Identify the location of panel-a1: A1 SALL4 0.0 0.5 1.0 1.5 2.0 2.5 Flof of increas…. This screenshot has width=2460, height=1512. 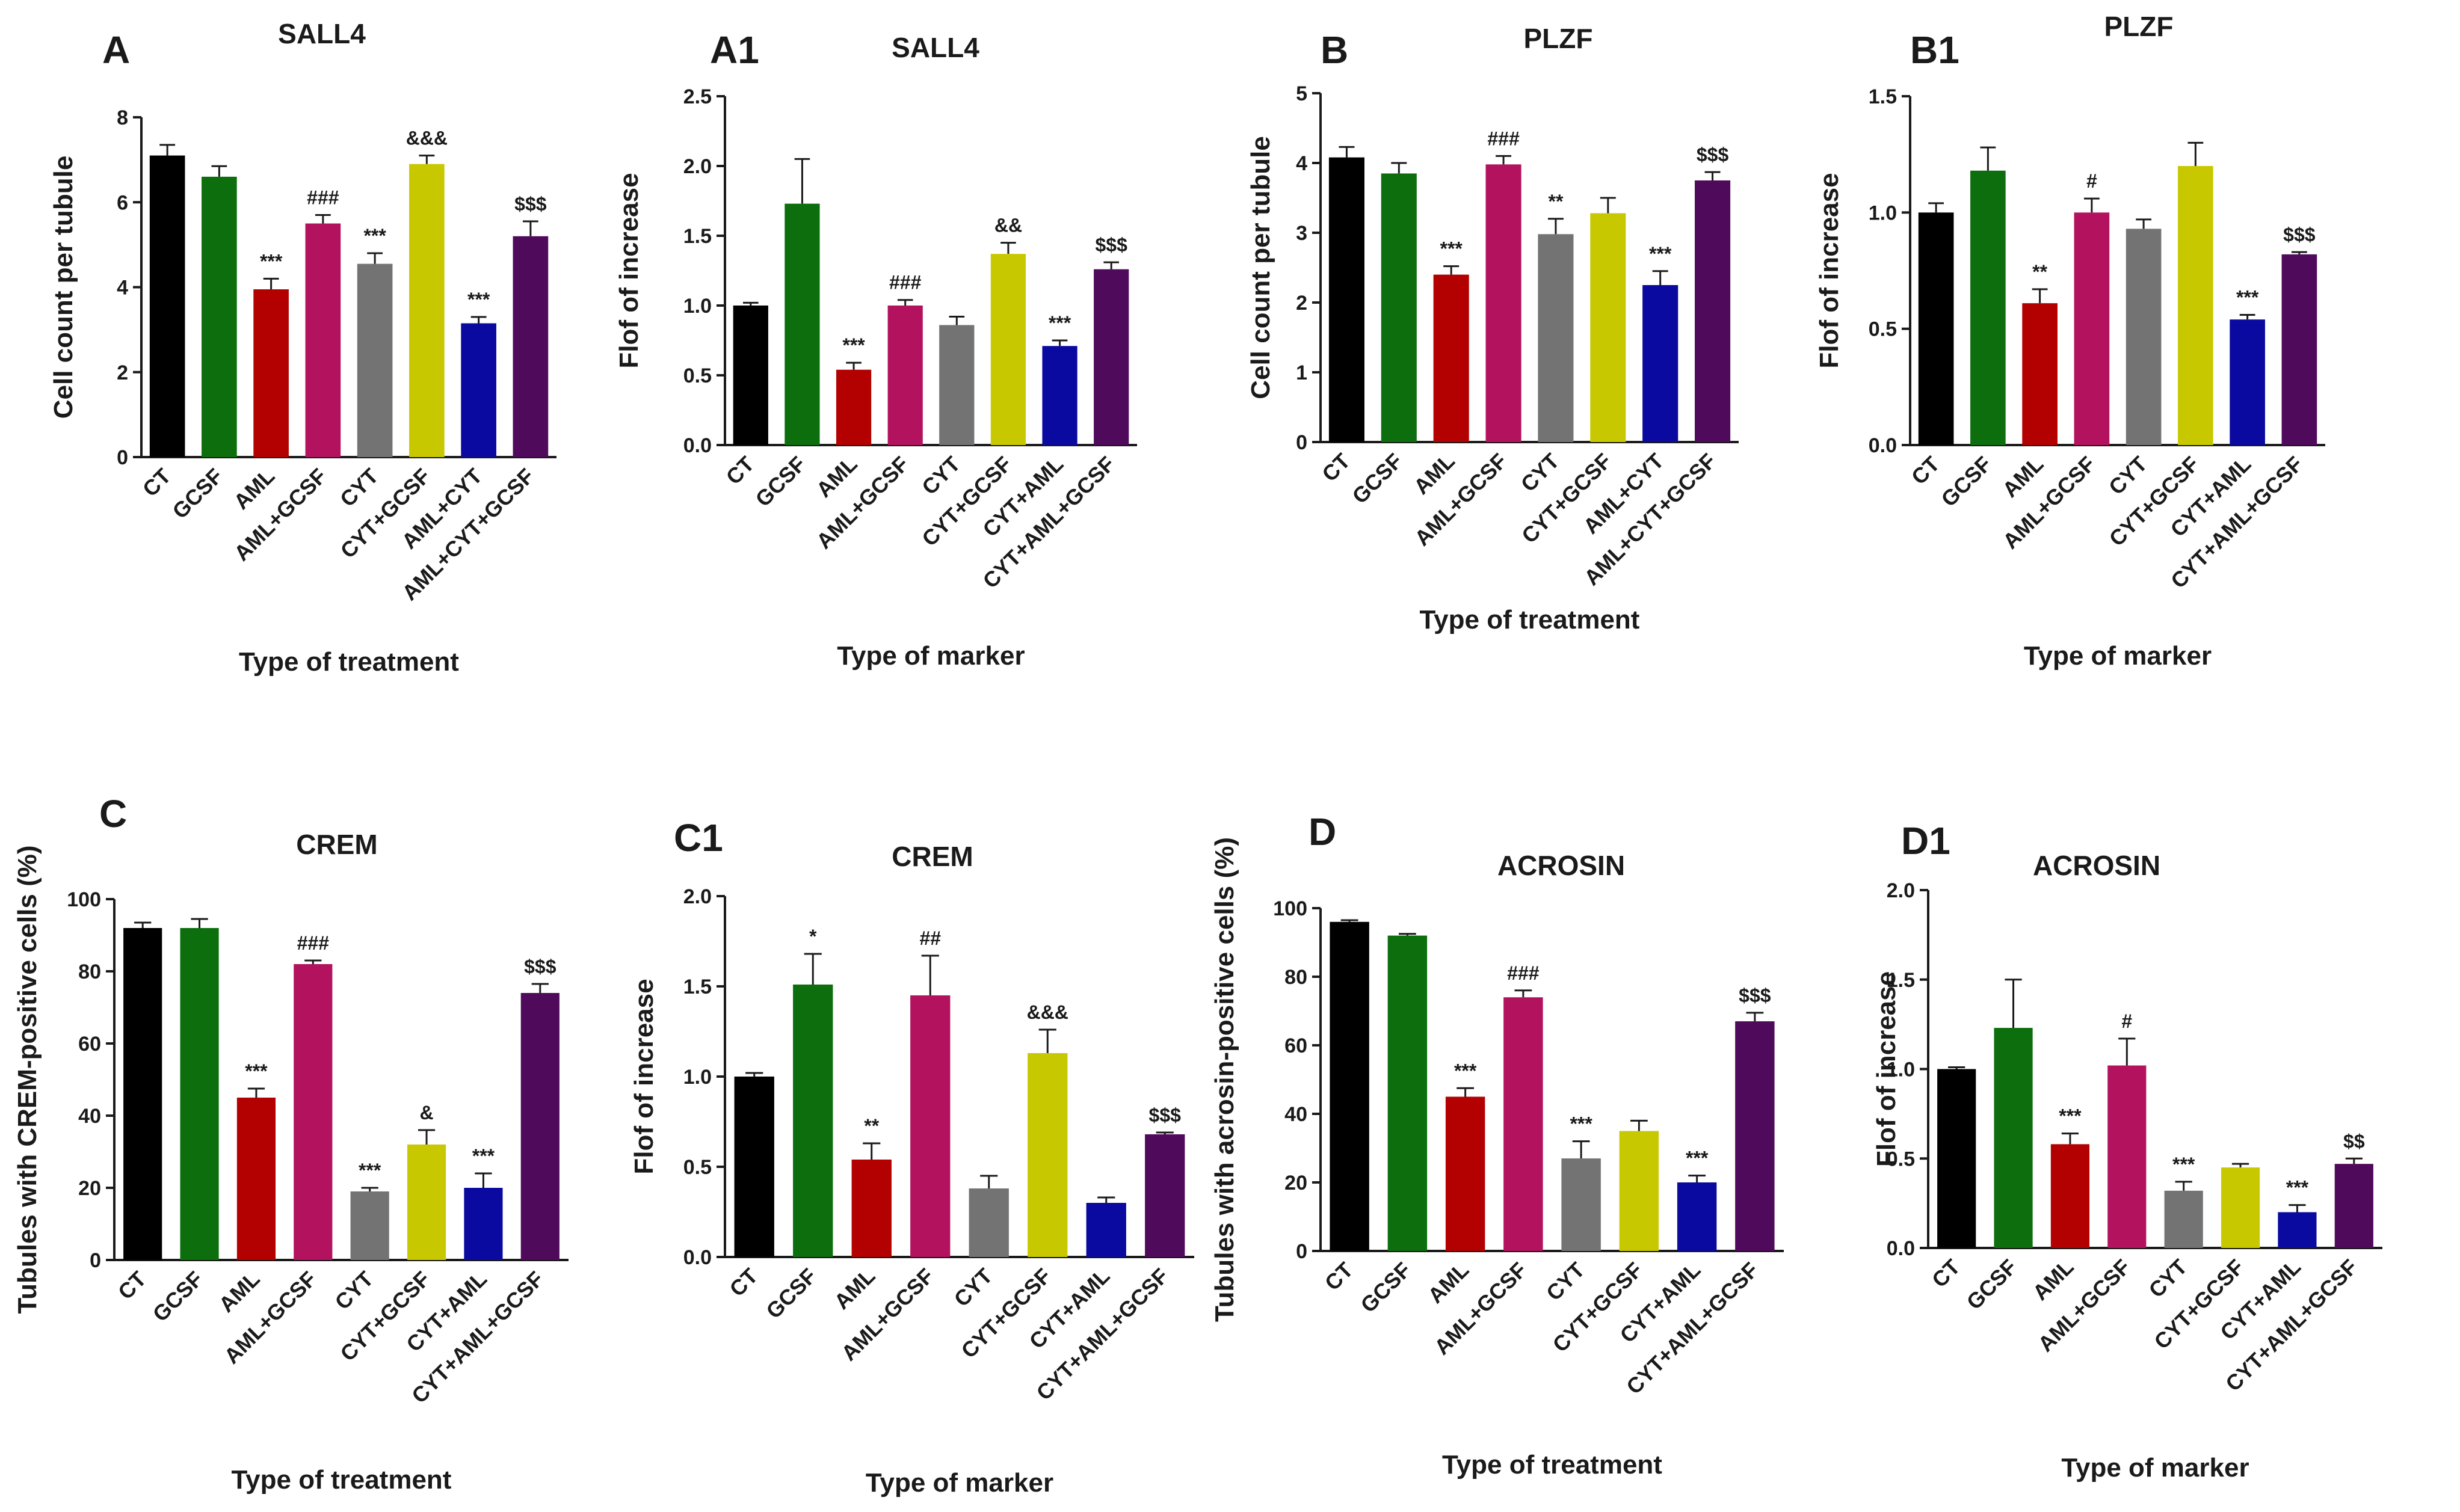
(875, 350).